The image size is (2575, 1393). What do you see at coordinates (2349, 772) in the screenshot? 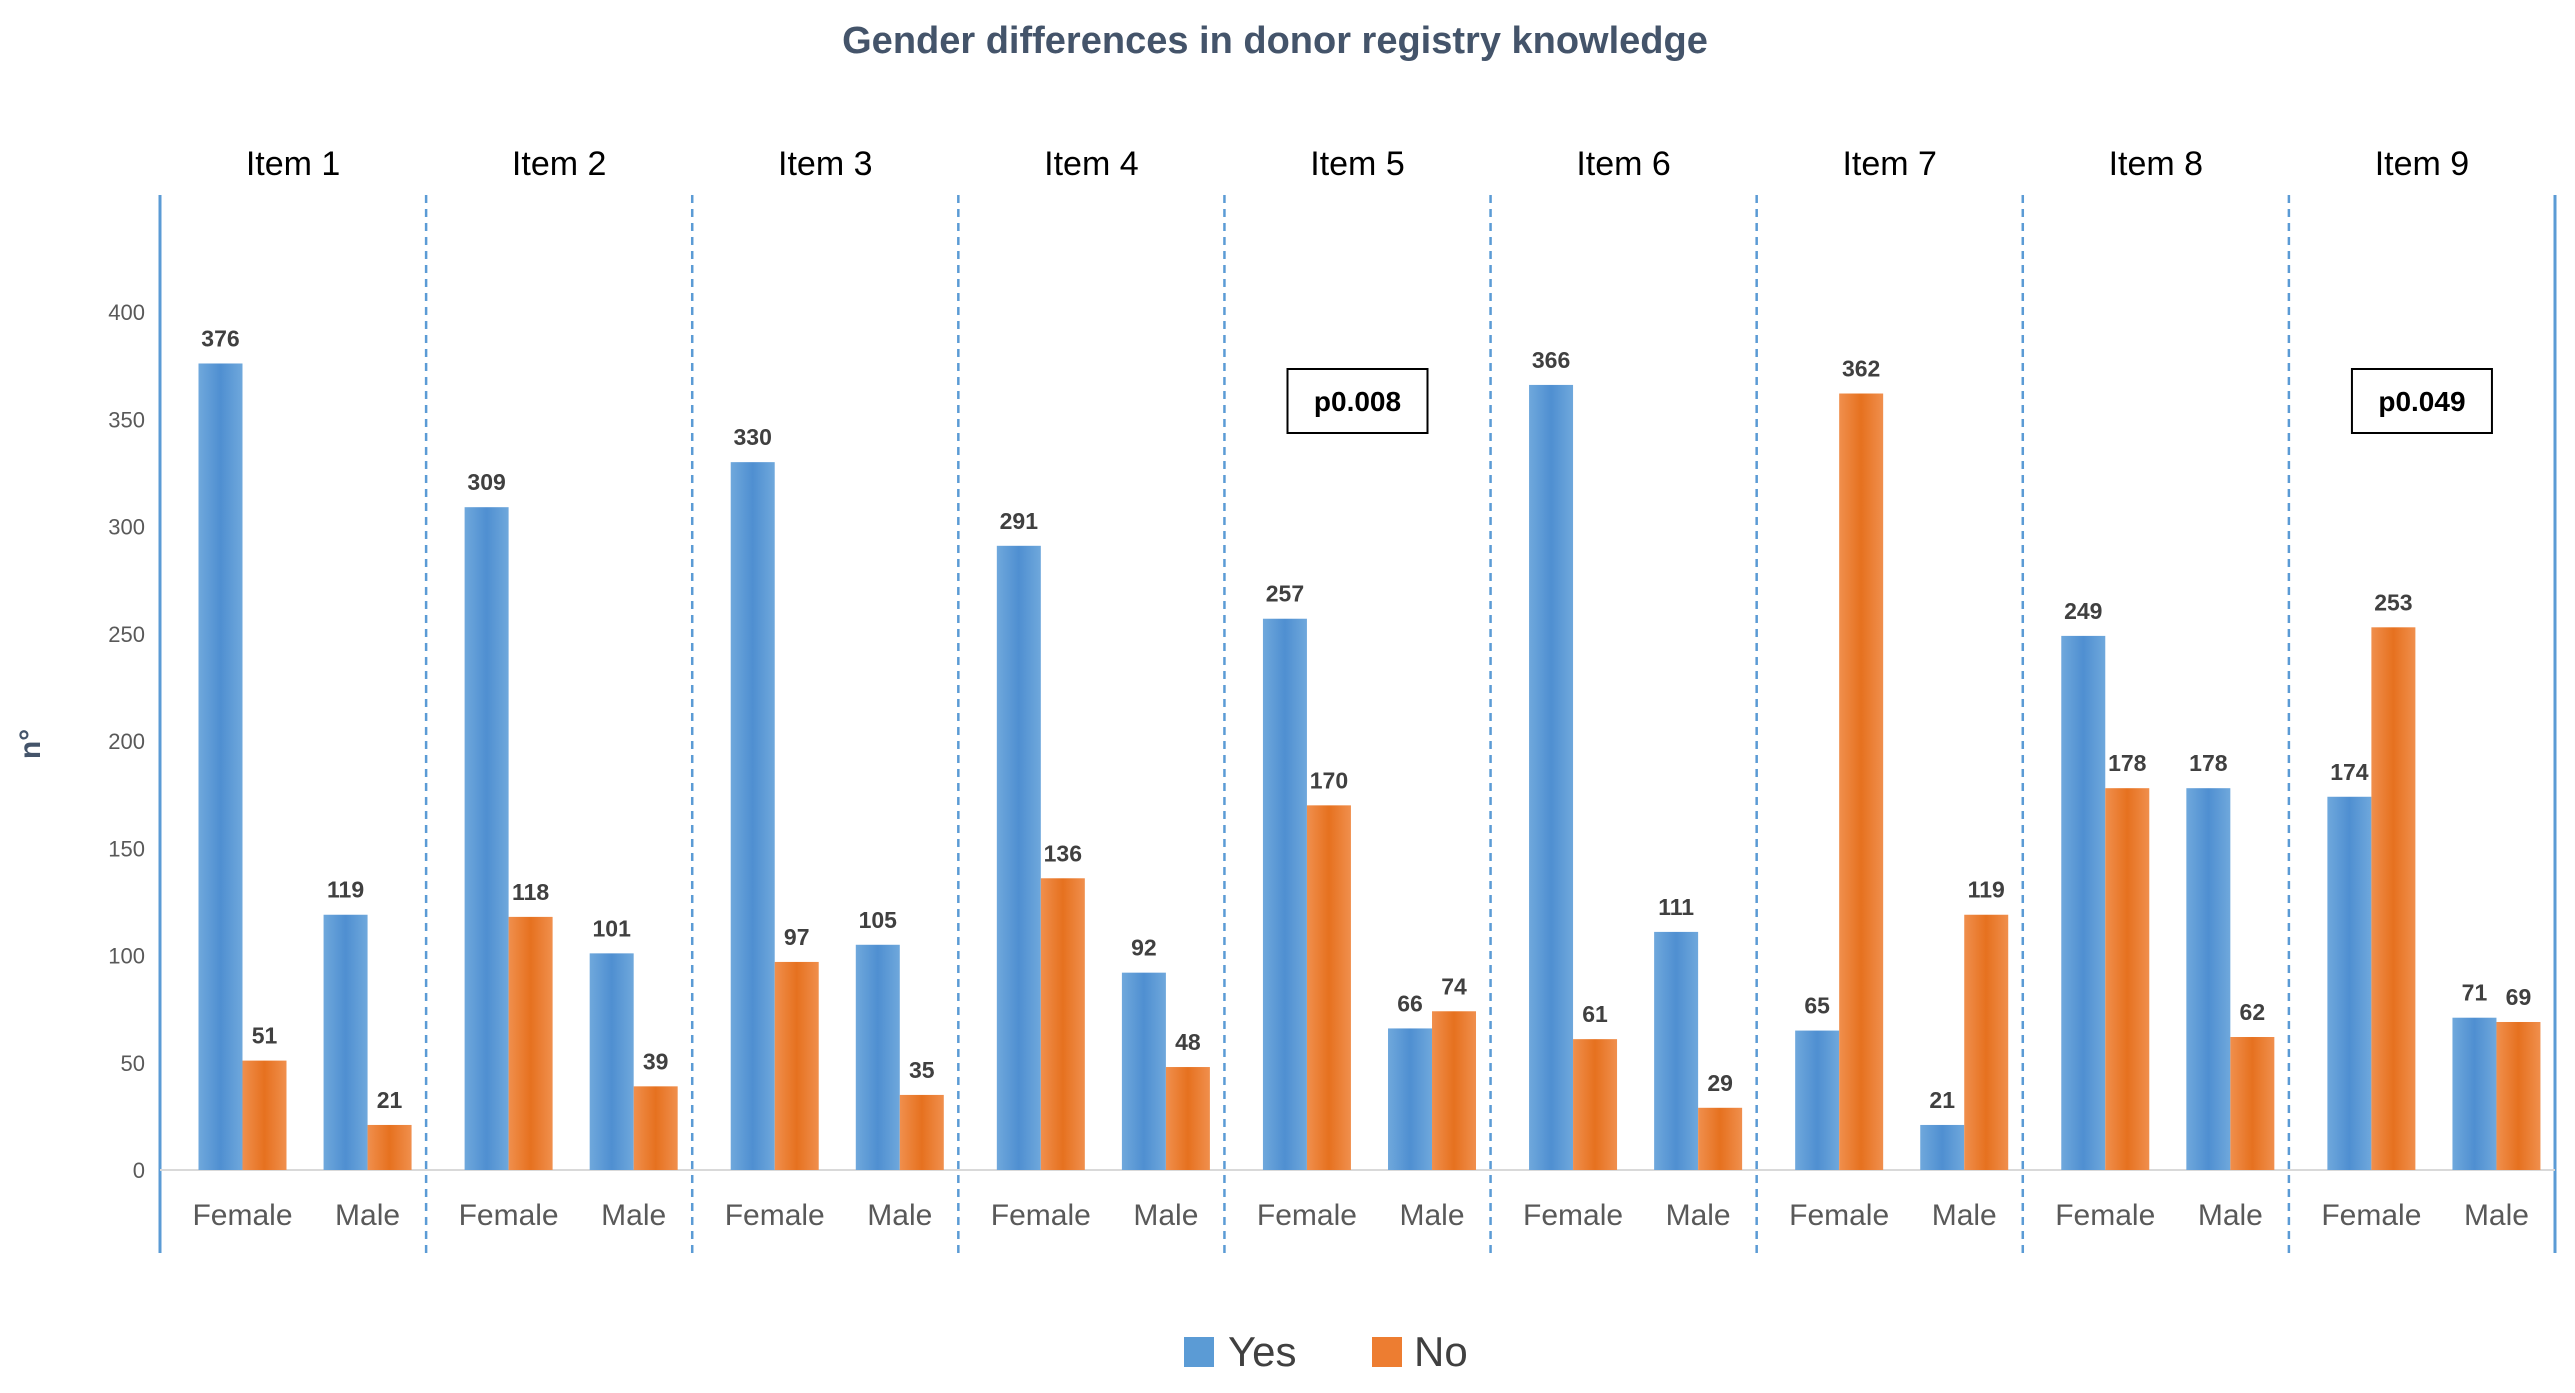
I see `data-label: 174` at bounding box center [2349, 772].